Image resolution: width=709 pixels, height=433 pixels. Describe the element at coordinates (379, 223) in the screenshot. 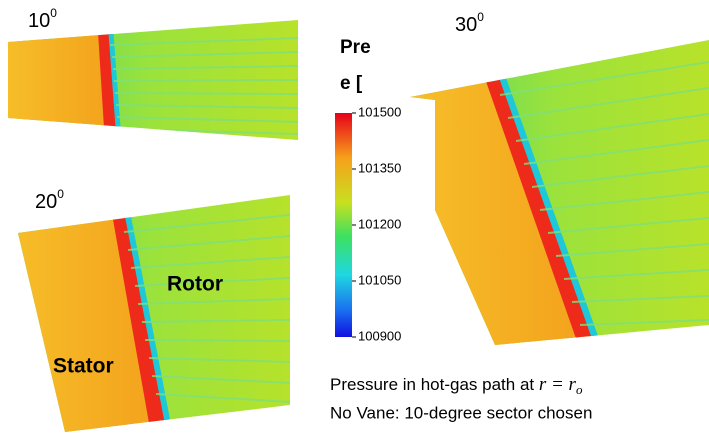

I see `colorbar-tick-label: 101200` at that location.